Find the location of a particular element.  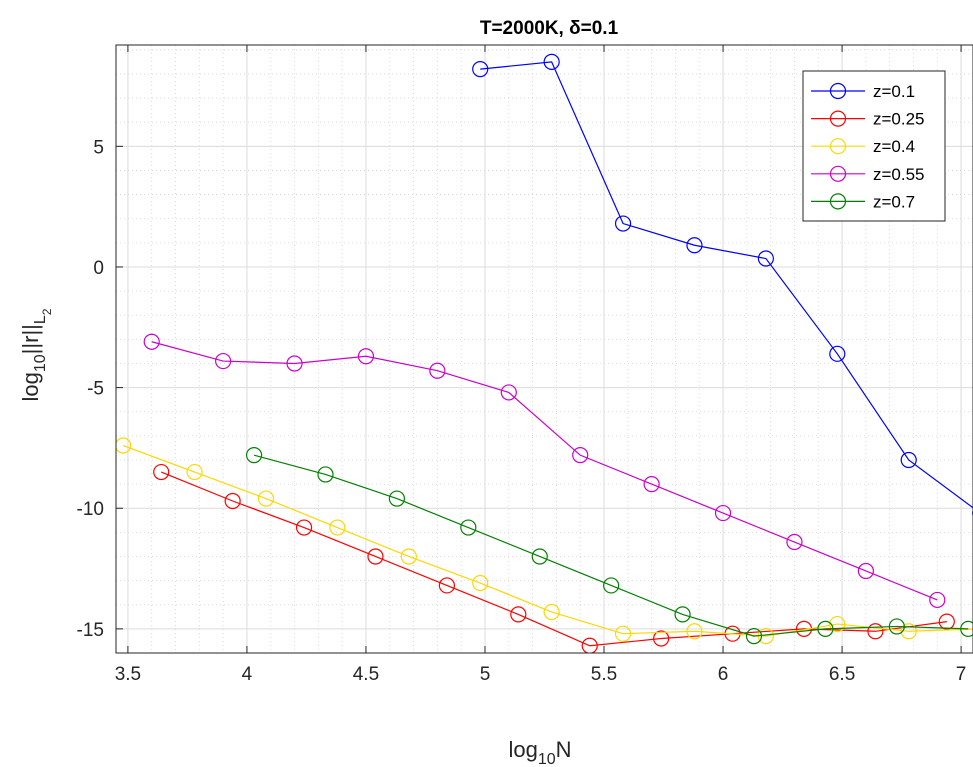

x-tick-label: 7 is located at coordinates (961, 674).